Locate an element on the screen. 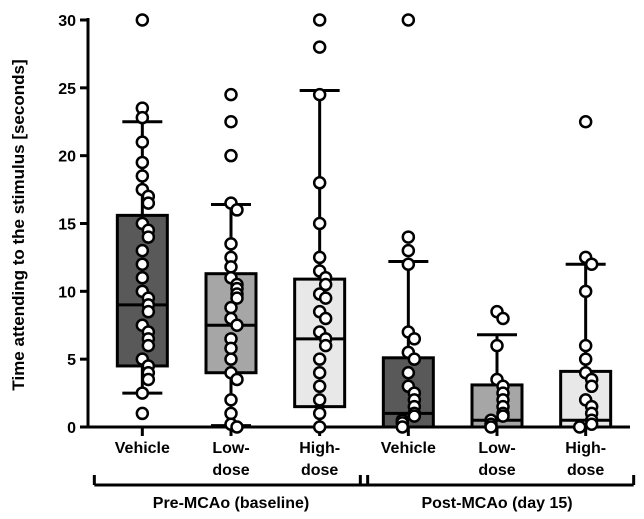 The height and width of the screenshot is (519, 644). y-tick-label: 30 is located at coordinates (67, 21).